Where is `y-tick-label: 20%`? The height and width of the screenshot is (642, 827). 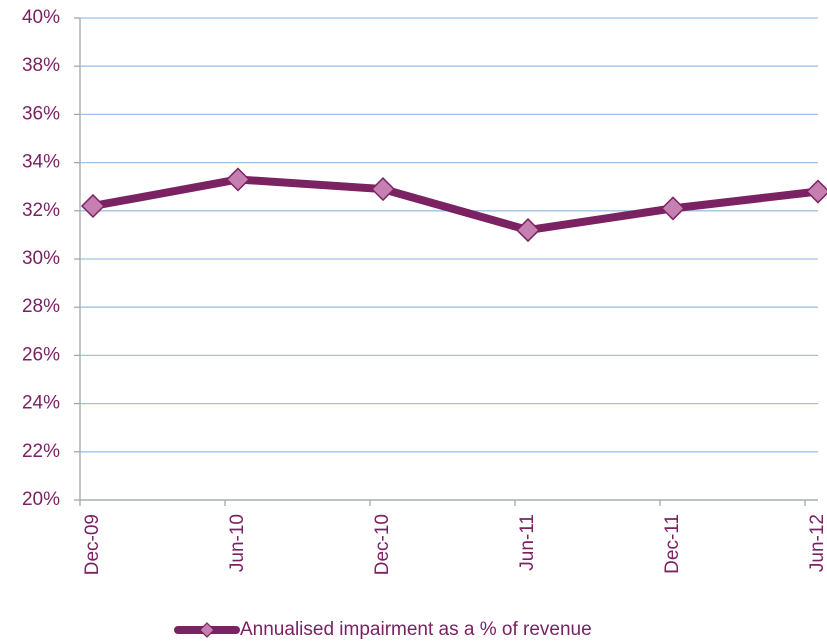
y-tick-label: 20% is located at coordinates (41, 499).